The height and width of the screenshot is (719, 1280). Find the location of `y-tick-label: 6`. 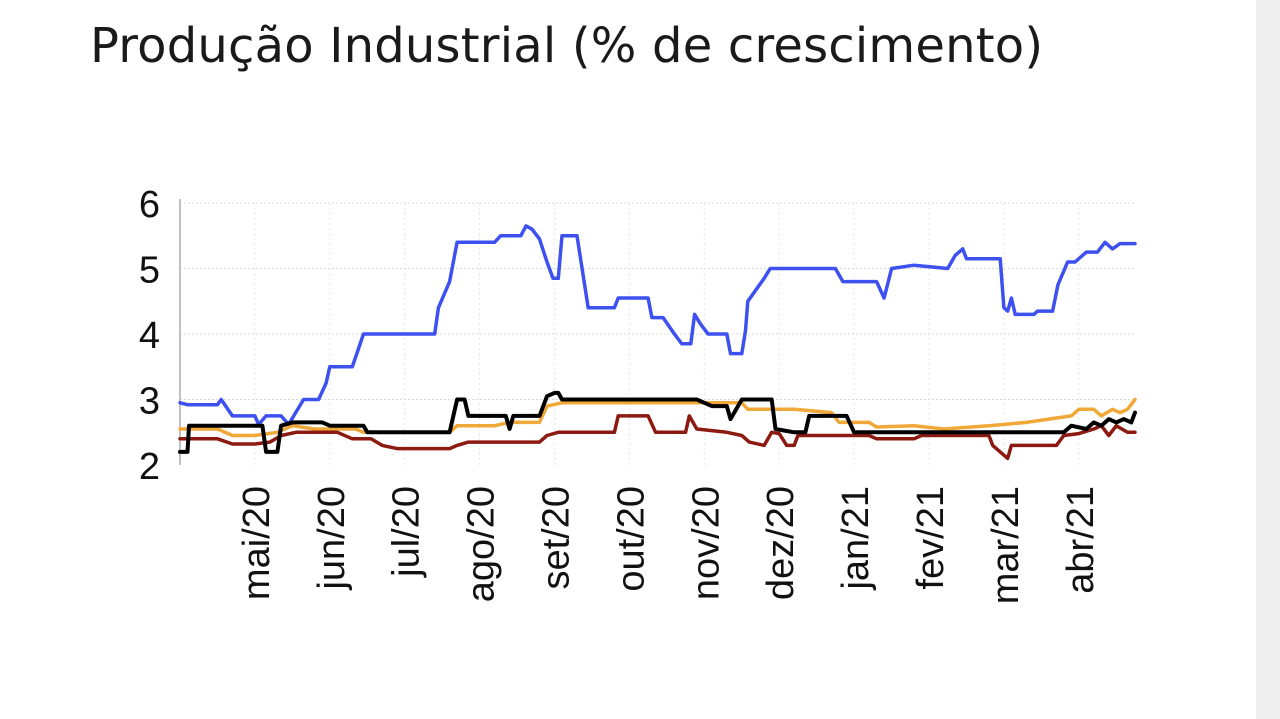

y-tick-label: 6 is located at coordinates (149, 205).